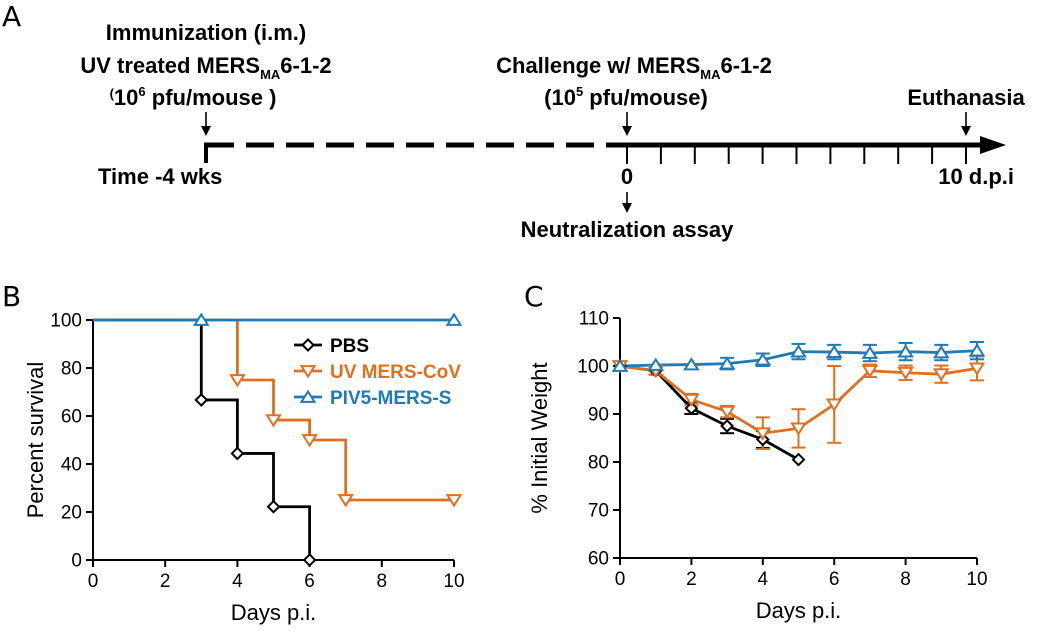 Image resolution: width=1039 pixels, height=634 pixels. Describe the element at coordinates (308, 372) in the screenshot. I see `legend-marker-uv-mers-cov` at that location.